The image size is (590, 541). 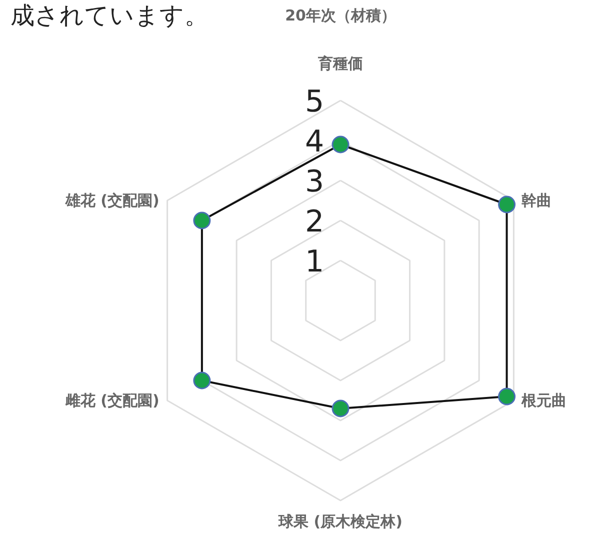 What do you see at coordinates (537, 201) in the screenshot?
I see `spoke-label: 幹曲` at bounding box center [537, 201].